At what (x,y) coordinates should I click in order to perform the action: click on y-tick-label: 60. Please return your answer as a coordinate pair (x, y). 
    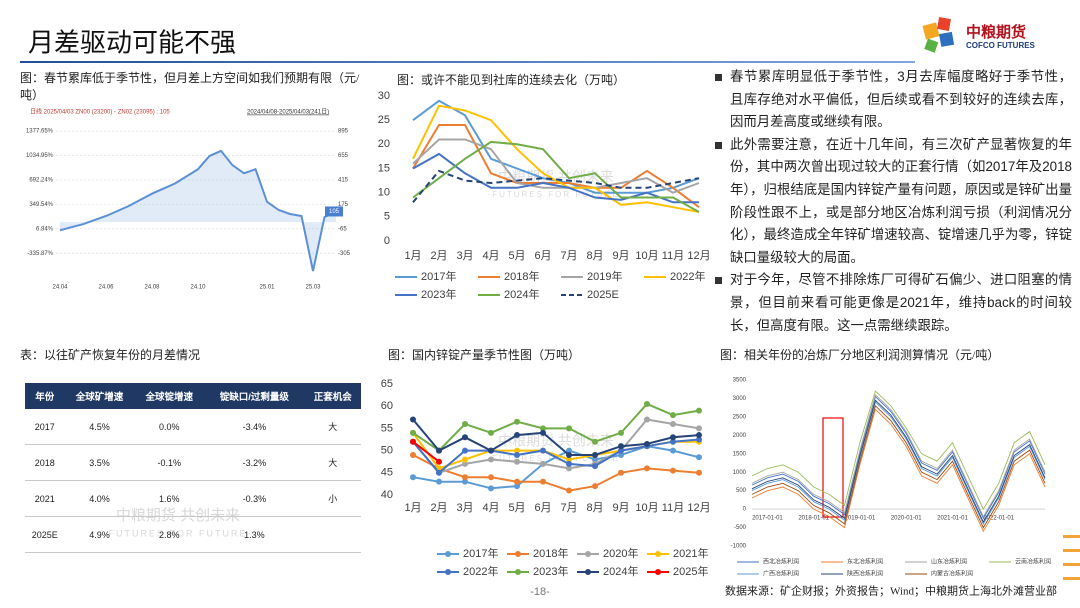
    Looking at the image, I should click on (387, 406).